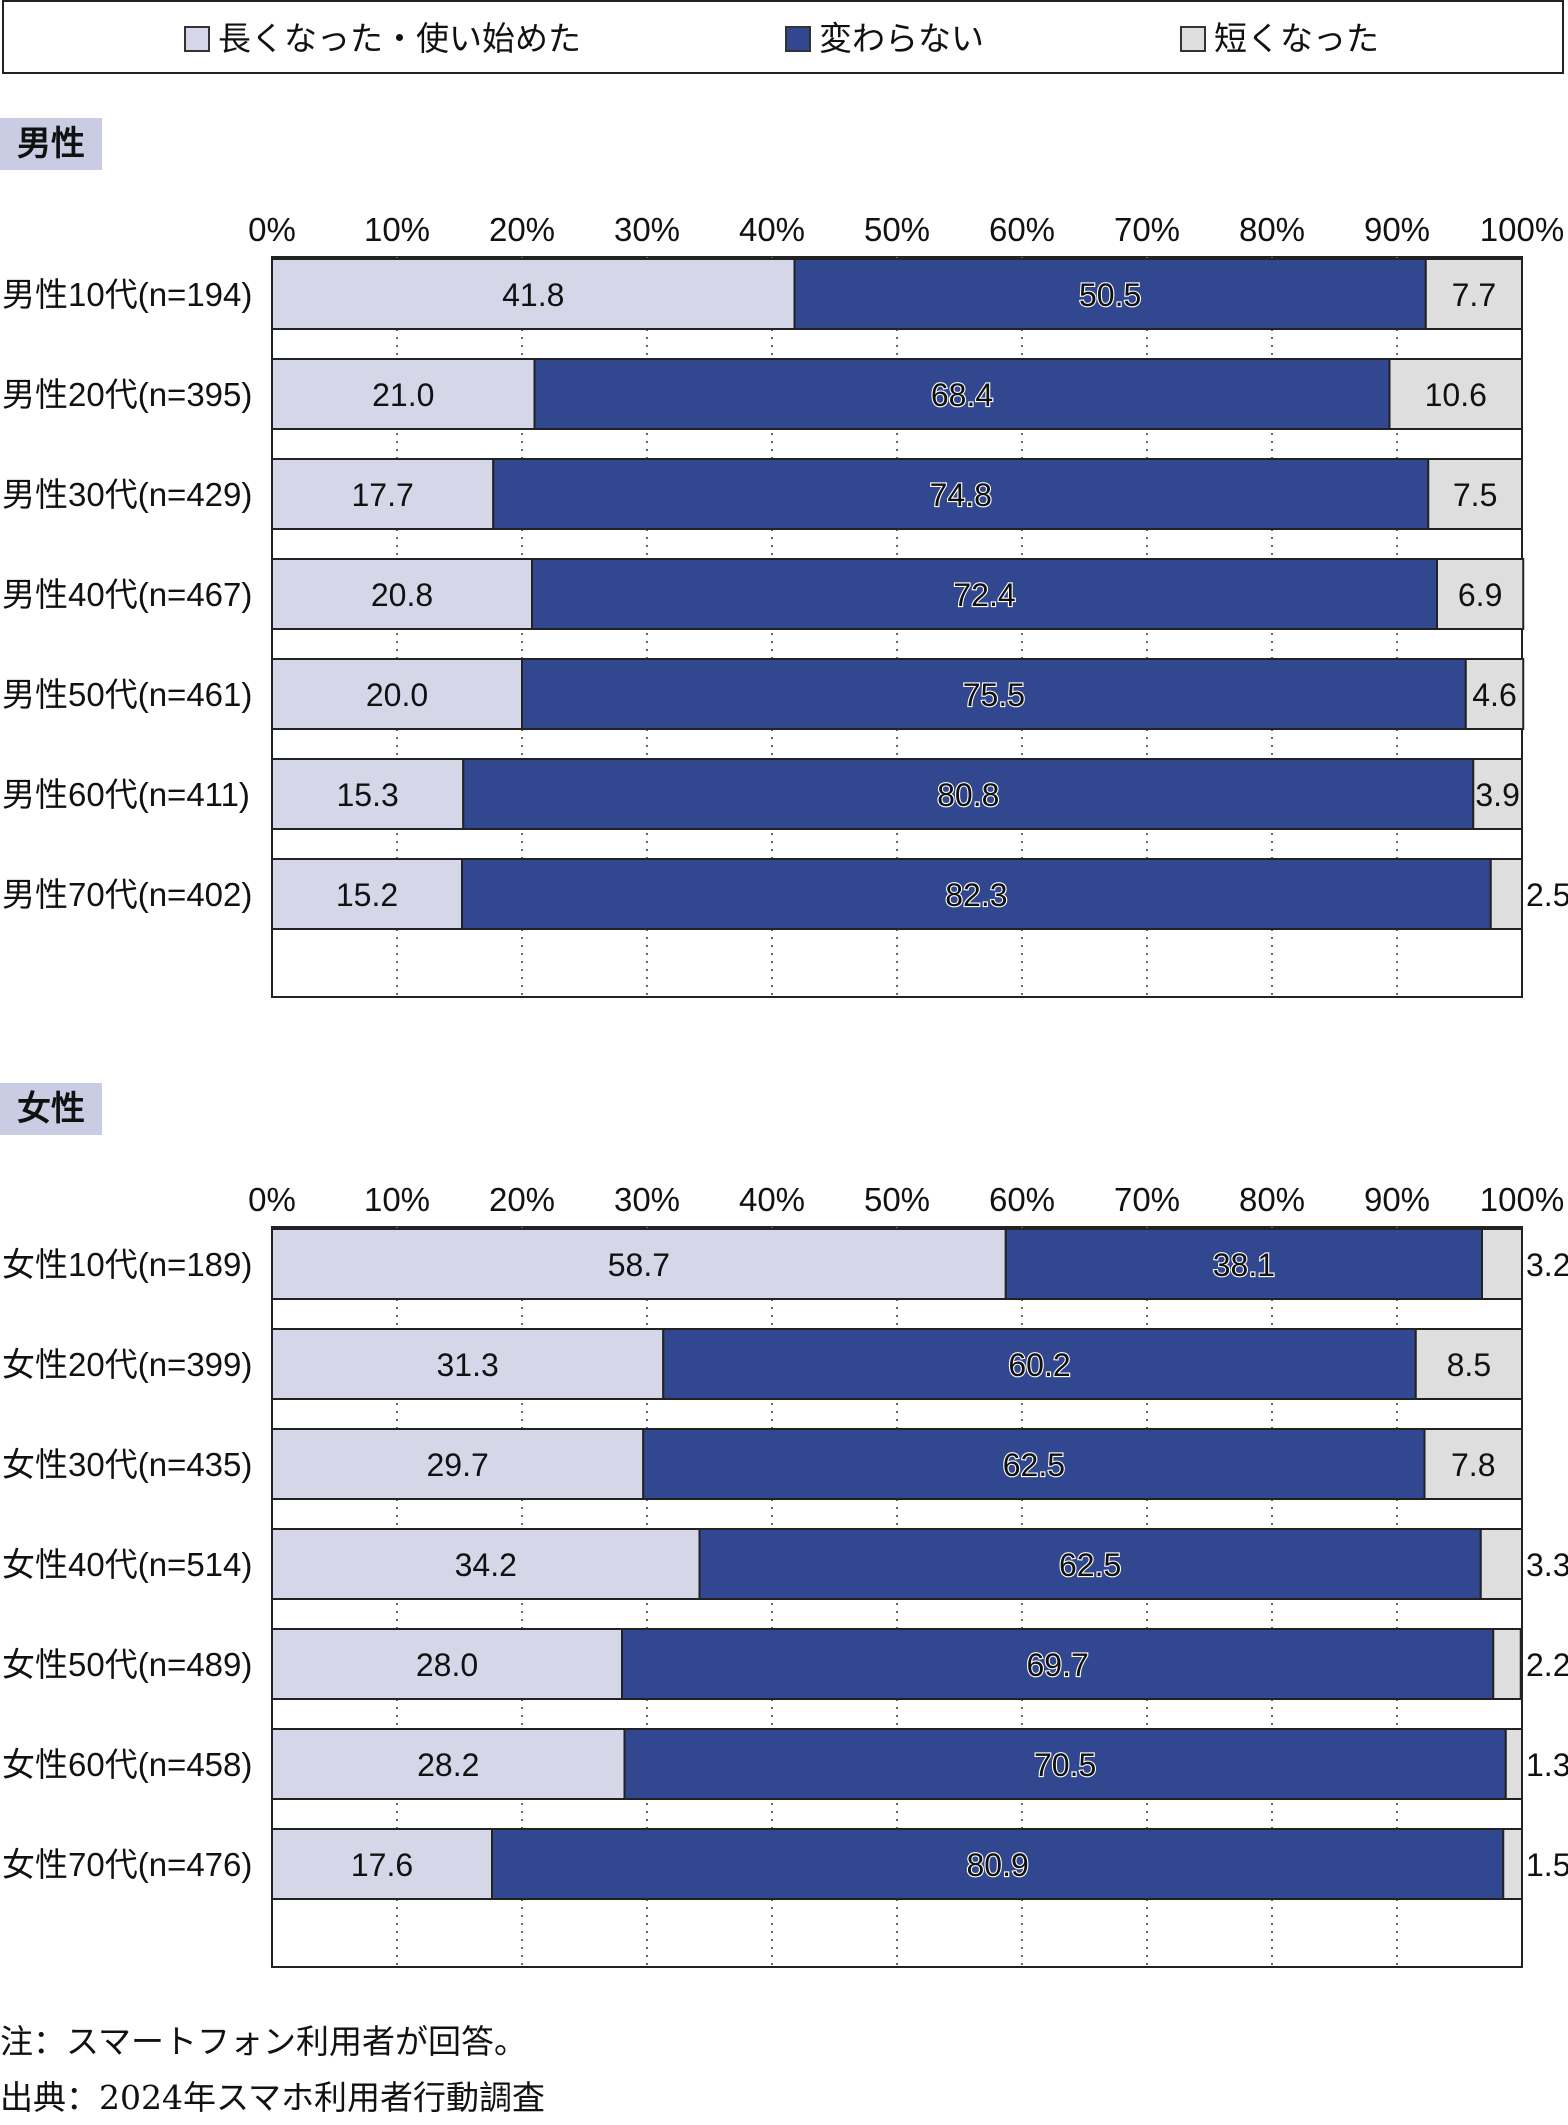 The width and height of the screenshot is (1568, 2125). What do you see at coordinates (1497, 795) in the screenshot?
I see `male-value-label: 3.9` at bounding box center [1497, 795].